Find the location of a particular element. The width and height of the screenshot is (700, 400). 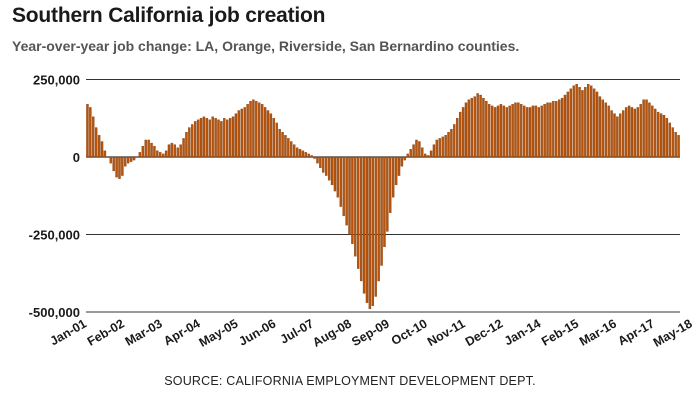

x-tick-label: Sep-09 is located at coordinates (370, 332).